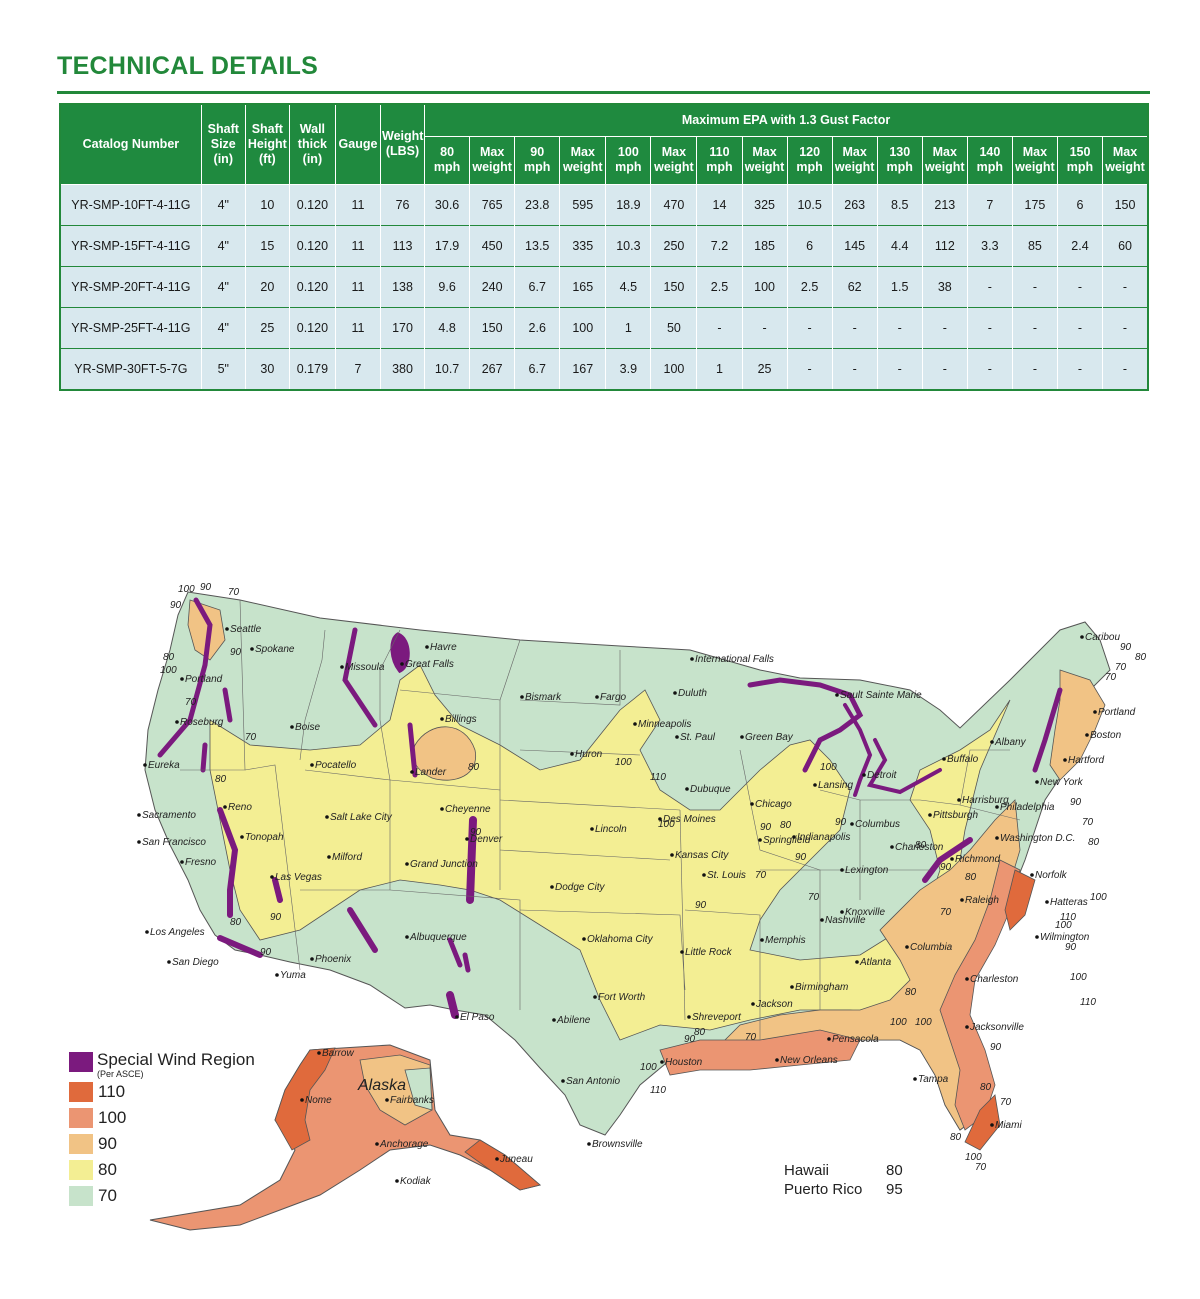  What do you see at coordinates (468, 809) in the screenshot?
I see `city-label: Cheyenne` at bounding box center [468, 809].